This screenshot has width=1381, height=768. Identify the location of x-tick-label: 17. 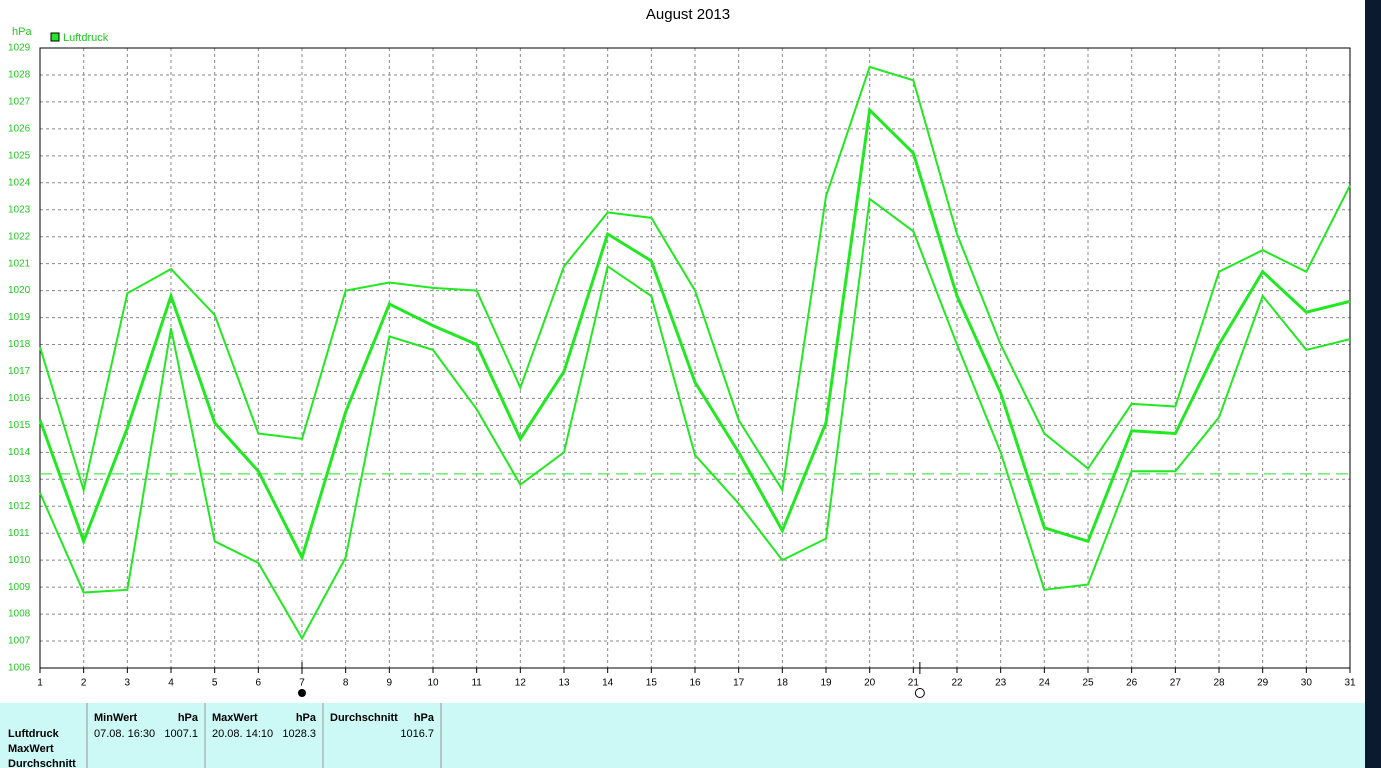
(739, 683).